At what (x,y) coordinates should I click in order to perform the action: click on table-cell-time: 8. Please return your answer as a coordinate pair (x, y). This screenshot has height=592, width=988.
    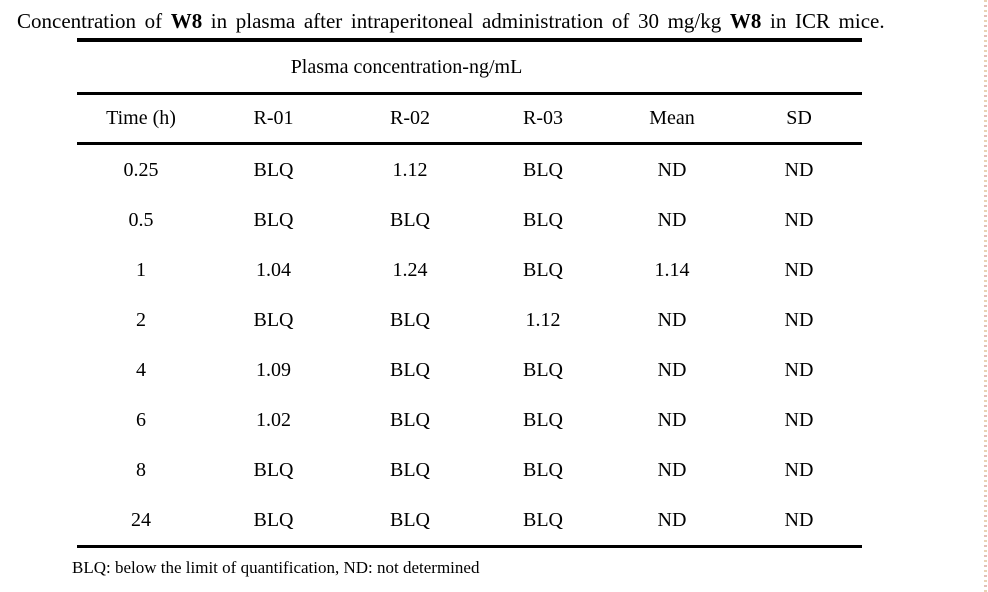
    Looking at the image, I should click on (141, 469).